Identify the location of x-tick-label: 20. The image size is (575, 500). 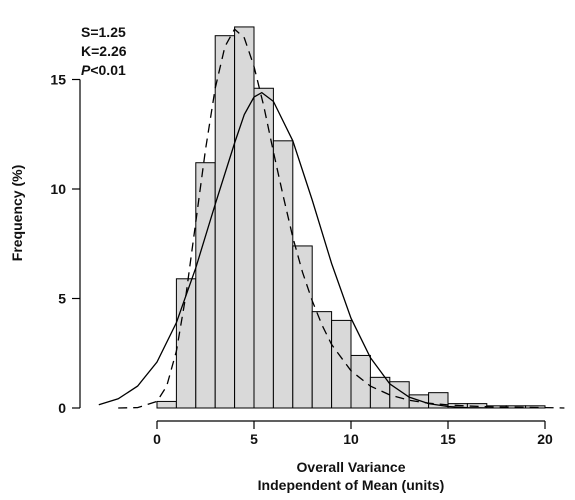
(545, 439).